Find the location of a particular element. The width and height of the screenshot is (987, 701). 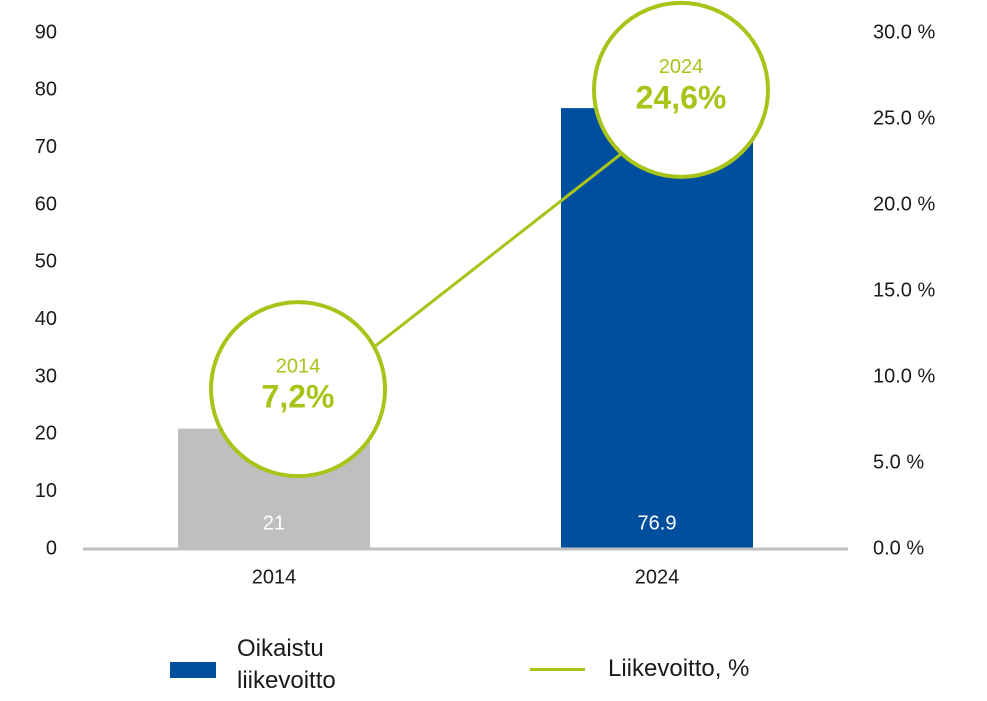

y2-tick-label: 15.0 % is located at coordinates (904, 290).